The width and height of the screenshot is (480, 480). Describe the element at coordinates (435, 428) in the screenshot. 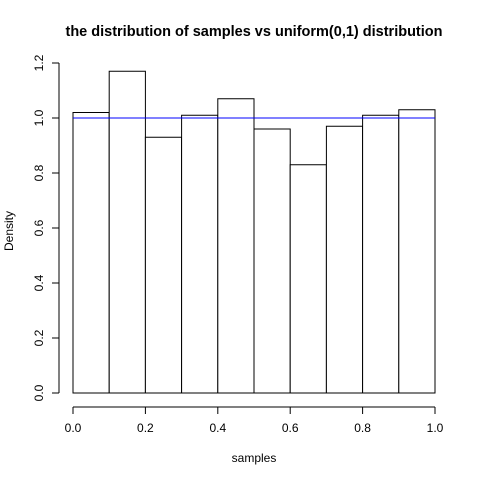

I see `x-tick-label: 1.0` at that location.